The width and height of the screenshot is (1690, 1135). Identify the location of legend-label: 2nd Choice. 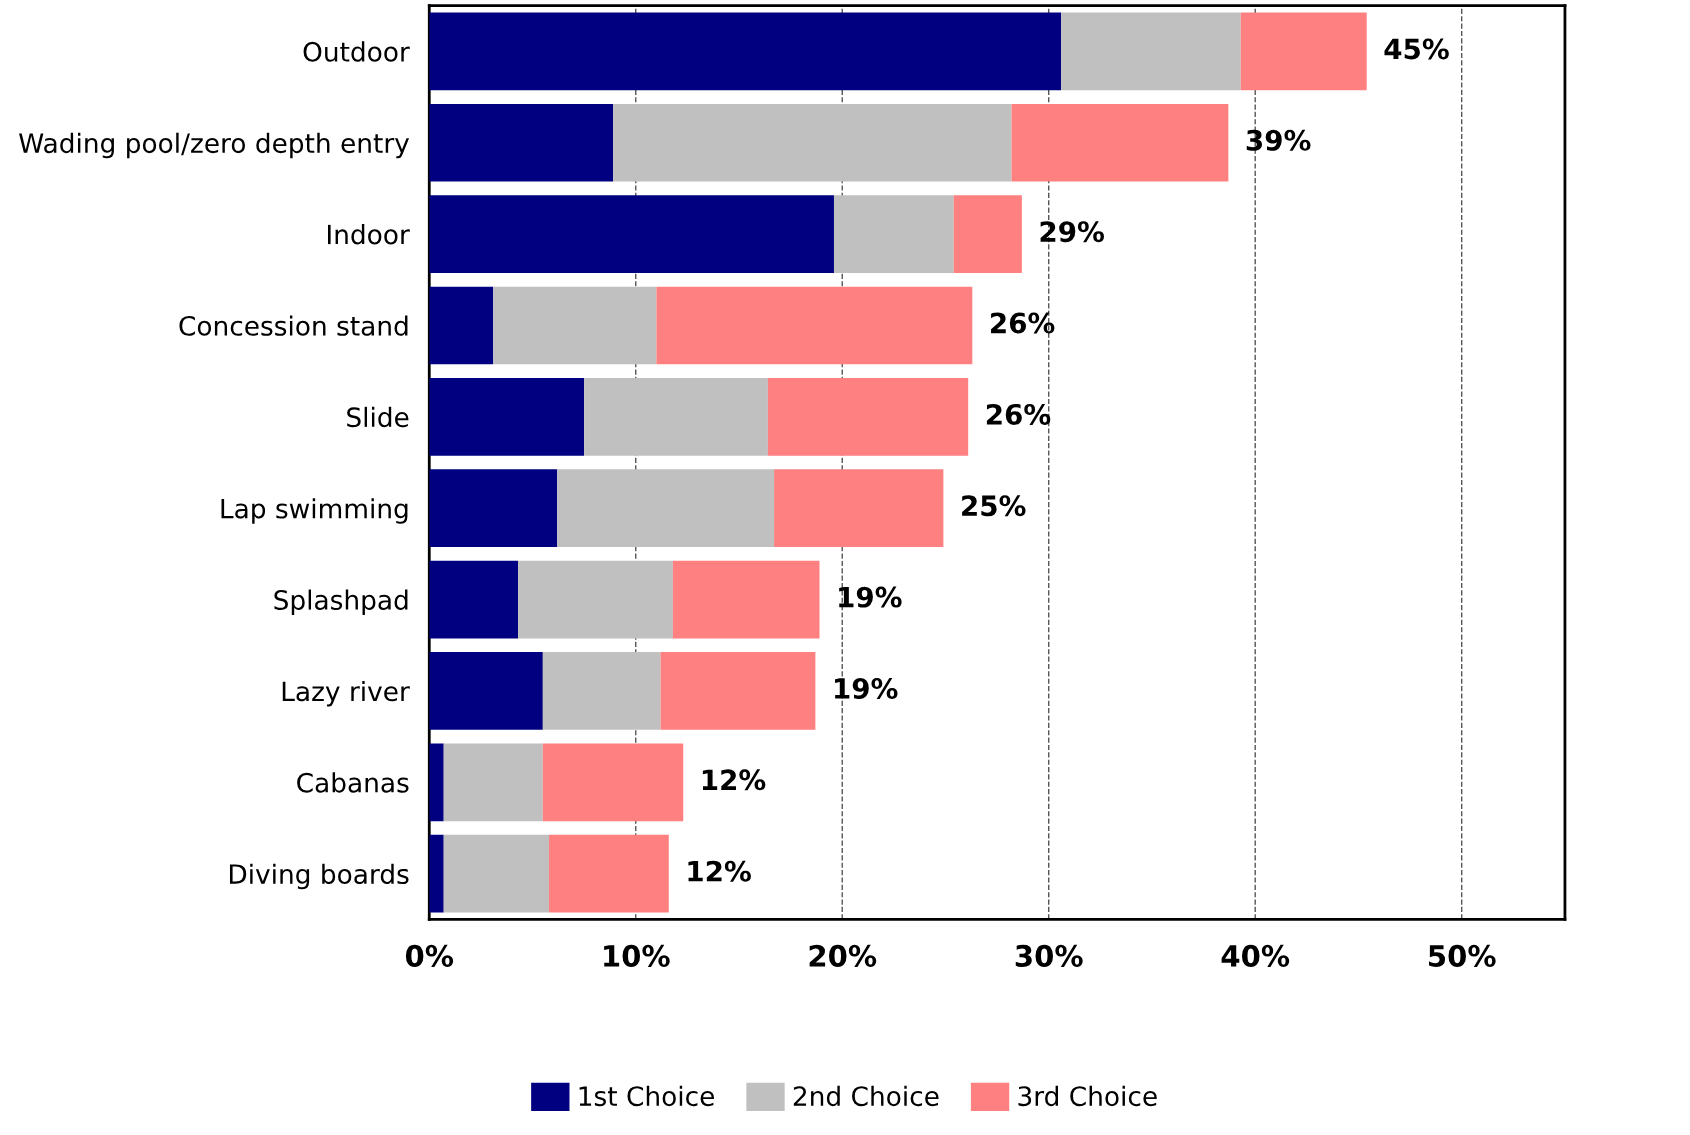
(866, 1096).